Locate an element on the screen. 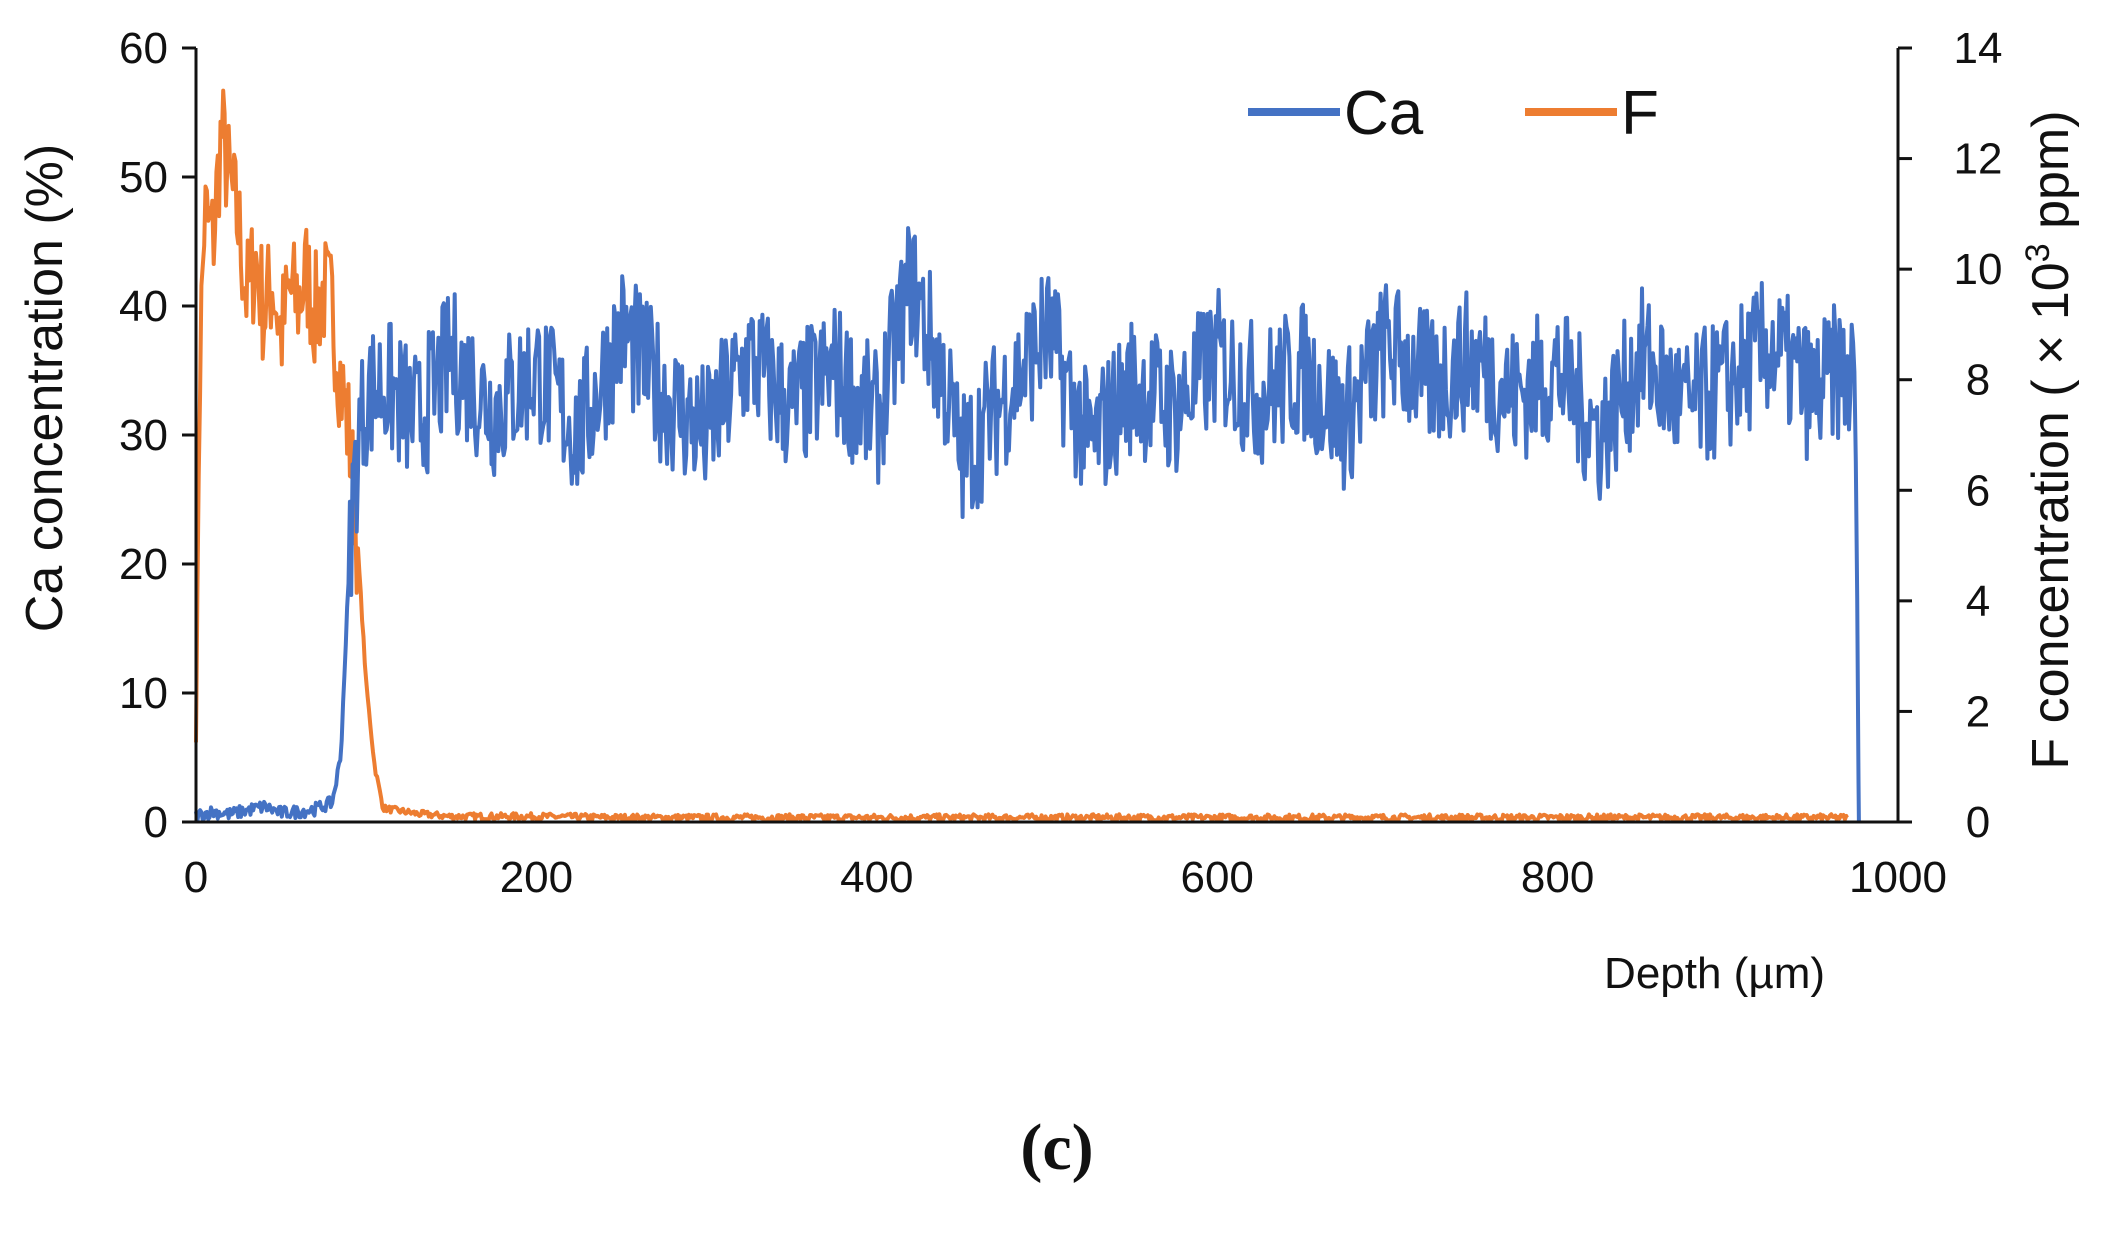  figure-caption: (c) is located at coordinates (1057, 1147).